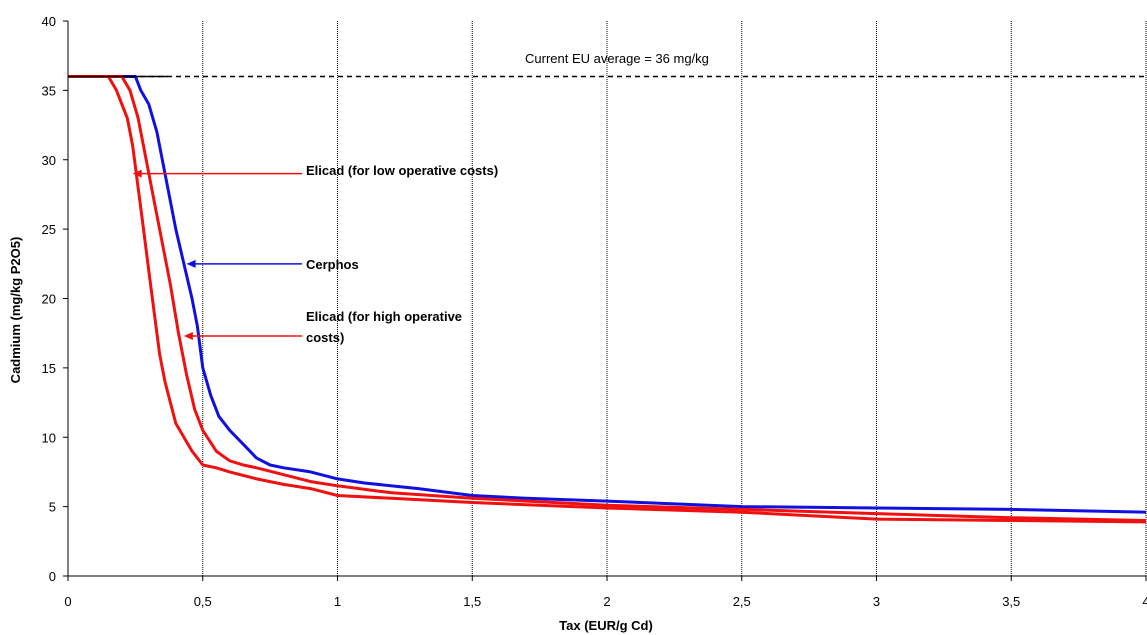 Image resolution: width=1147 pixels, height=635 pixels. I want to click on x-tick-label: 2, so click(606, 601).